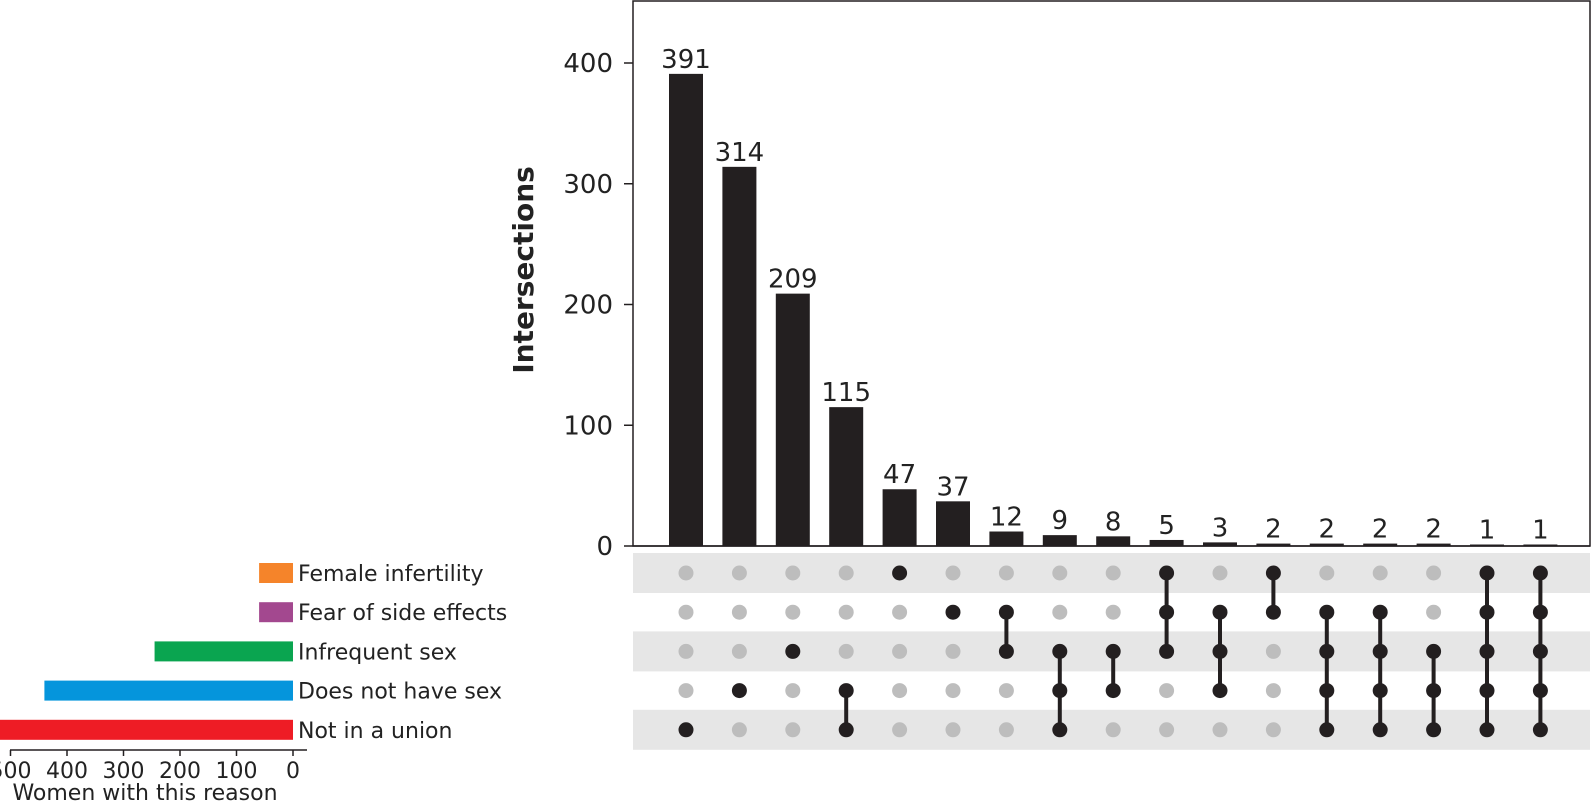 The image size is (1591, 807). Describe the element at coordinates (523, 270) in the screenshot. I see `y-axis-label: Intersections` at that location.